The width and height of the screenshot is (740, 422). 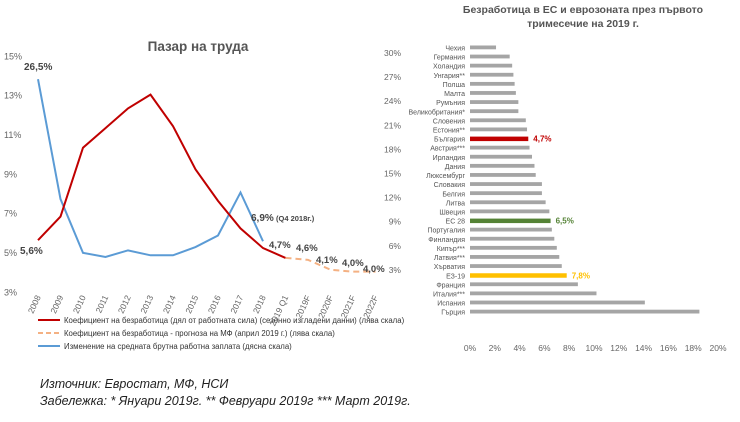 What do you see at coordinates (454, 85) in the screenshot?
I see `country-label: Полша` at bounding box center [454, 85].